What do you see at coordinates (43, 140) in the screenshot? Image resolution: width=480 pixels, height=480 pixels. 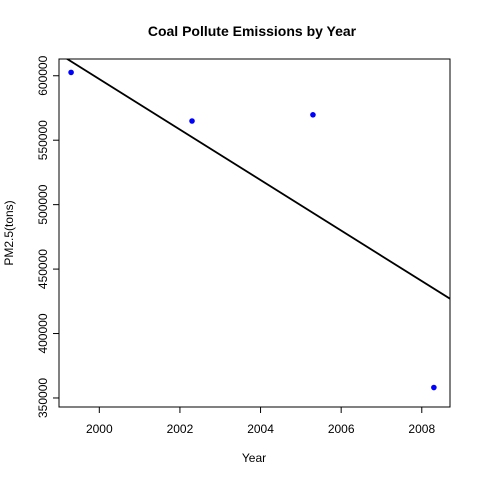 I see `y-tick-label: 550000` at bounding box center [43, 140].